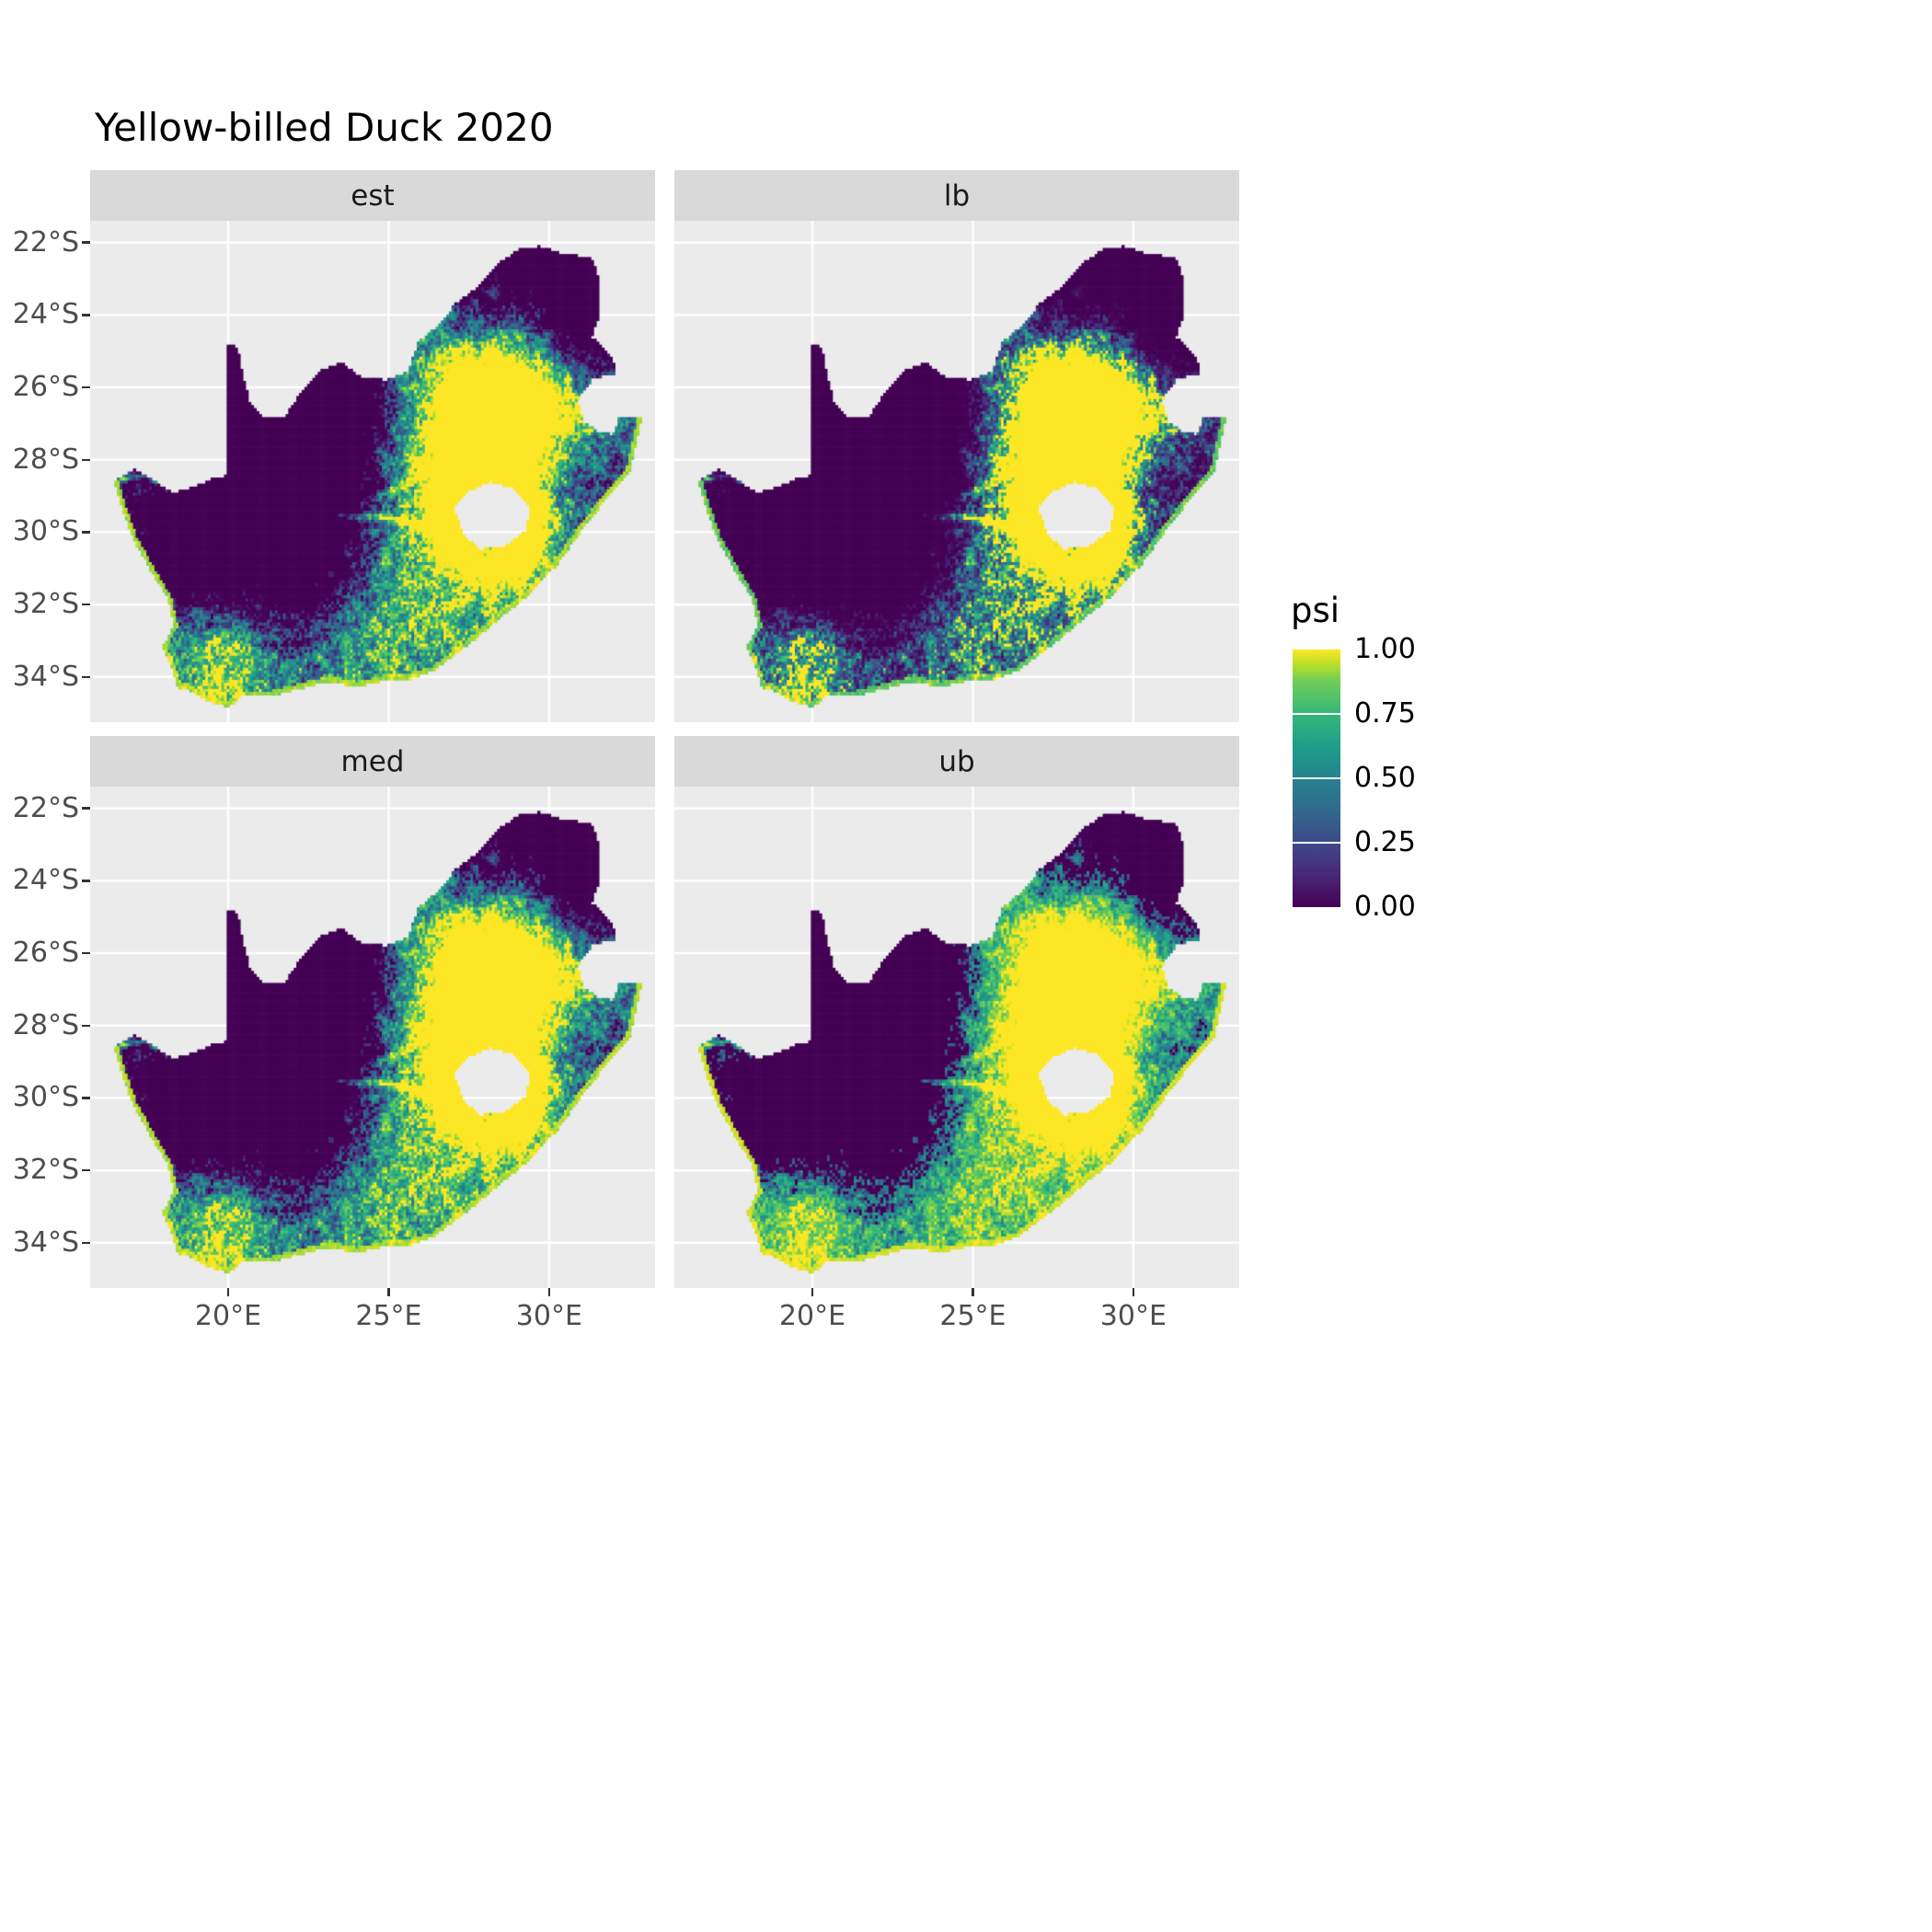  I want to click on facet-strip-label: med, so click(372, 761).